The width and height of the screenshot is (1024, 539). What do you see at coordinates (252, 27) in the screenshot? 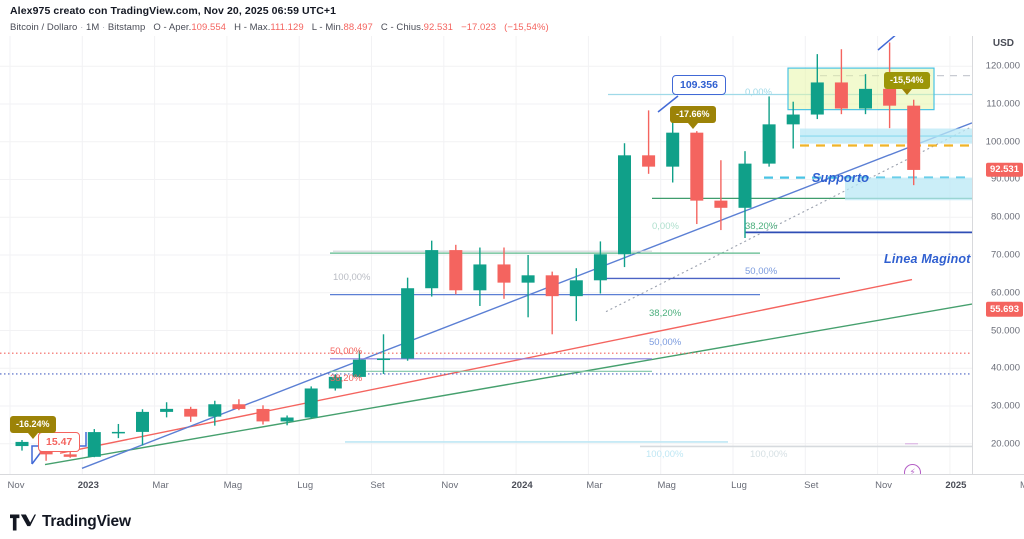
I see `legend-high-label: H - Max.` at bounding box center [252, 27].